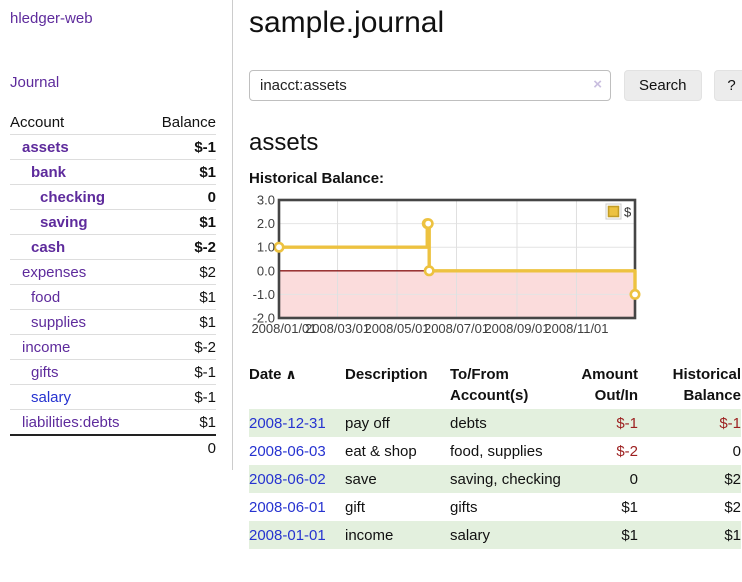 Image resolution: width=742 pixels, height=582 pixels. Describe the element at coordinates (266, 270) in the screenshot. I see `y-axis-tick-label: 0.0` at that location.